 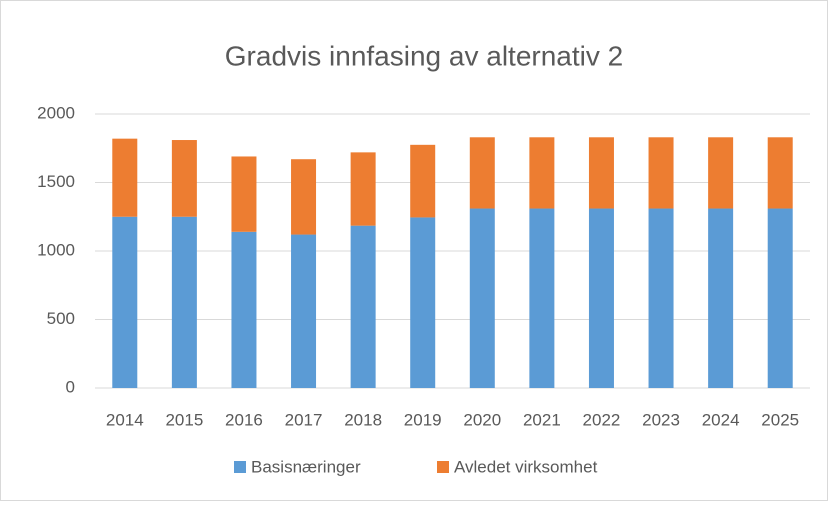 I want to click on x-tick-label: 2019, so click(x=423, y=419).